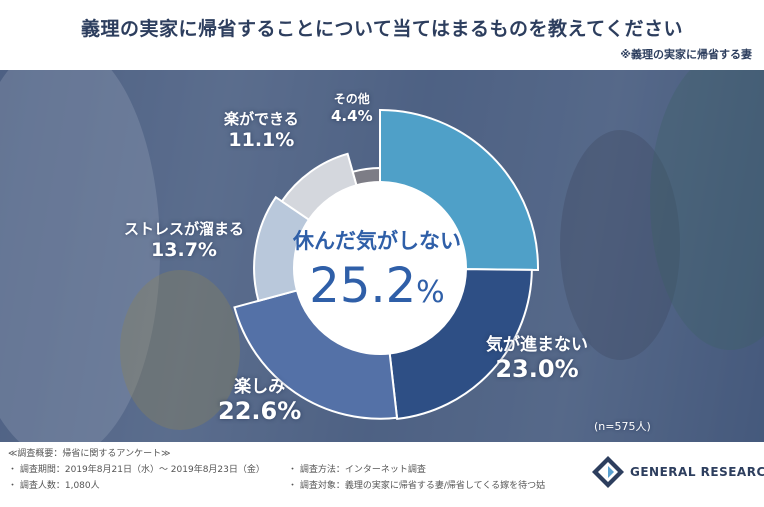  Describe the element at coordinates (184, 250) in the screenshot. I see `label-value: 13.7%` at that location.